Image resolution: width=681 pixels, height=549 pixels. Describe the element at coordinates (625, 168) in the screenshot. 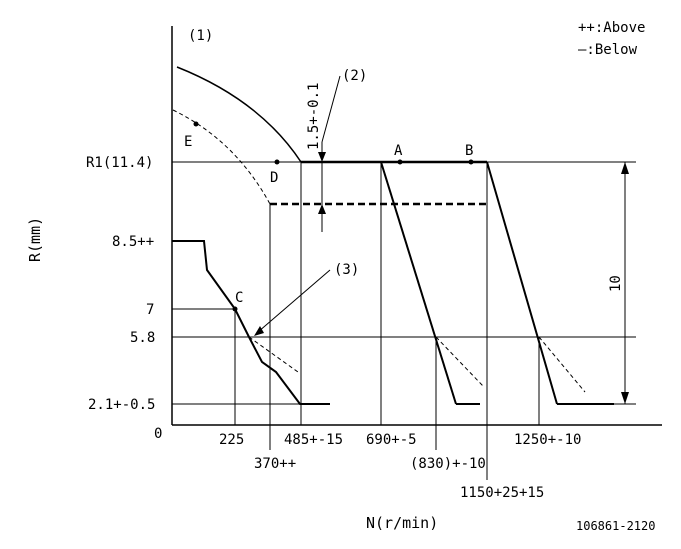

I see `range-arrow-up` at that location.